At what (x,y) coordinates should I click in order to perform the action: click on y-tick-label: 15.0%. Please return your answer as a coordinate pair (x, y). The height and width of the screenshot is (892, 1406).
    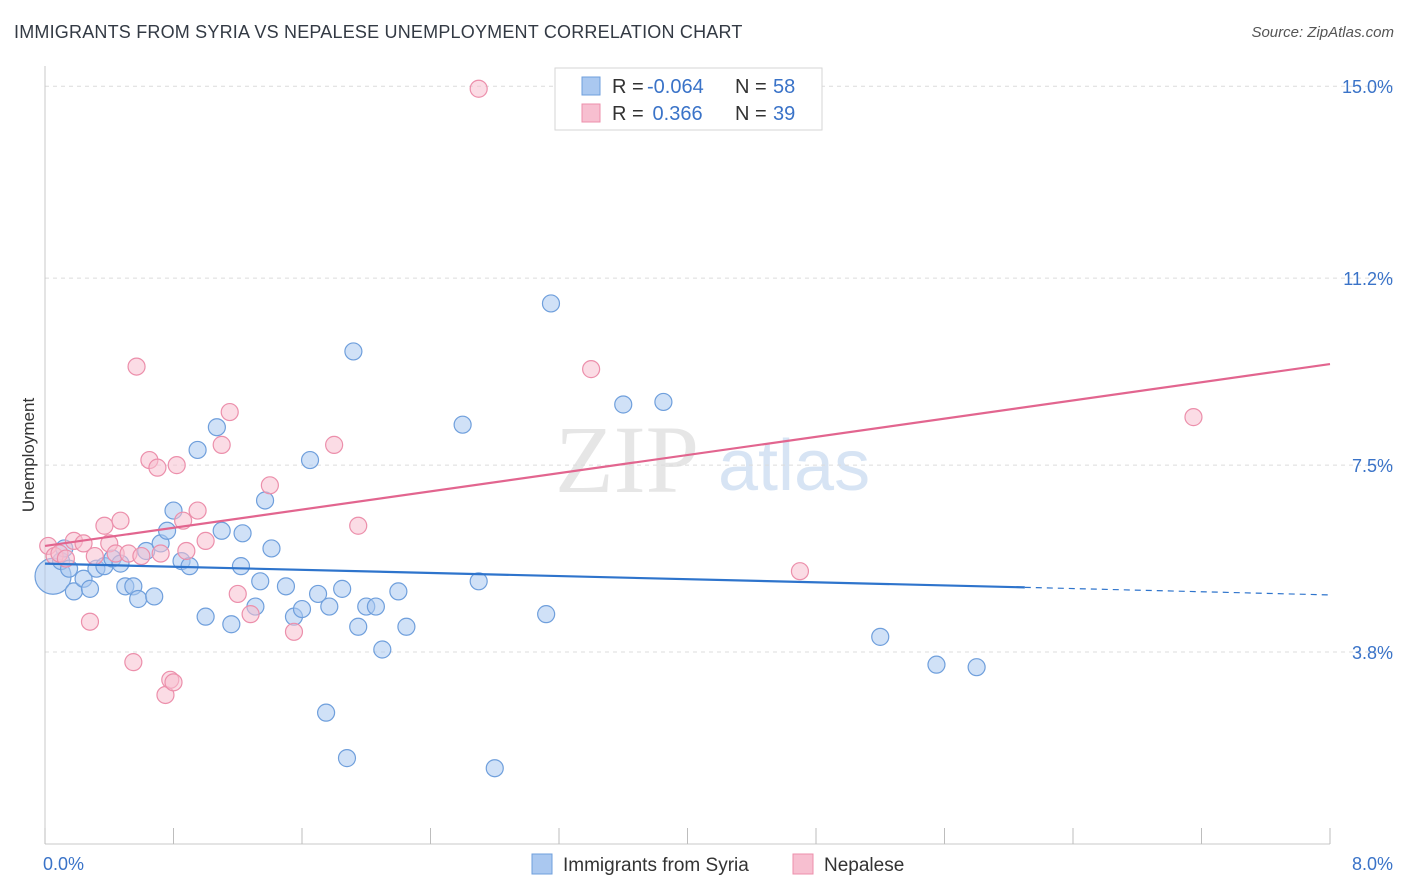
    Looking at the image, I should click on (1367, 87).